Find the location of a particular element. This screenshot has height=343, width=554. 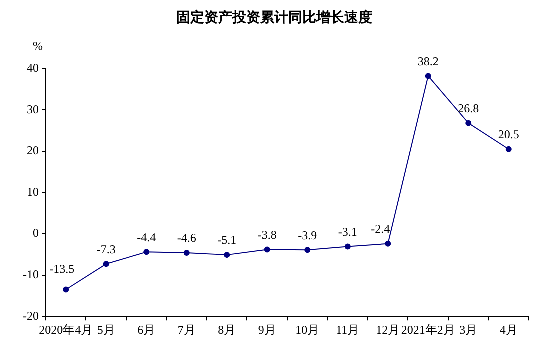

x-tick-label: 2020年4月 is located at coordinates (66, 329).